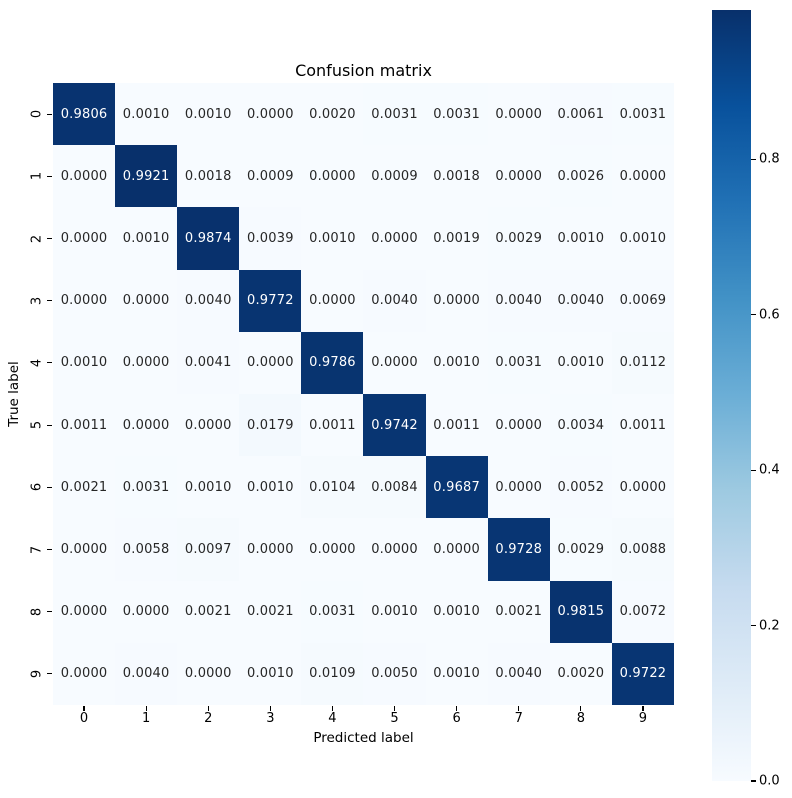 Image resolution: width=792 pixels, height=798 pixels. I want to click on heatmap-cell: 0.0088, so click(642, 549).